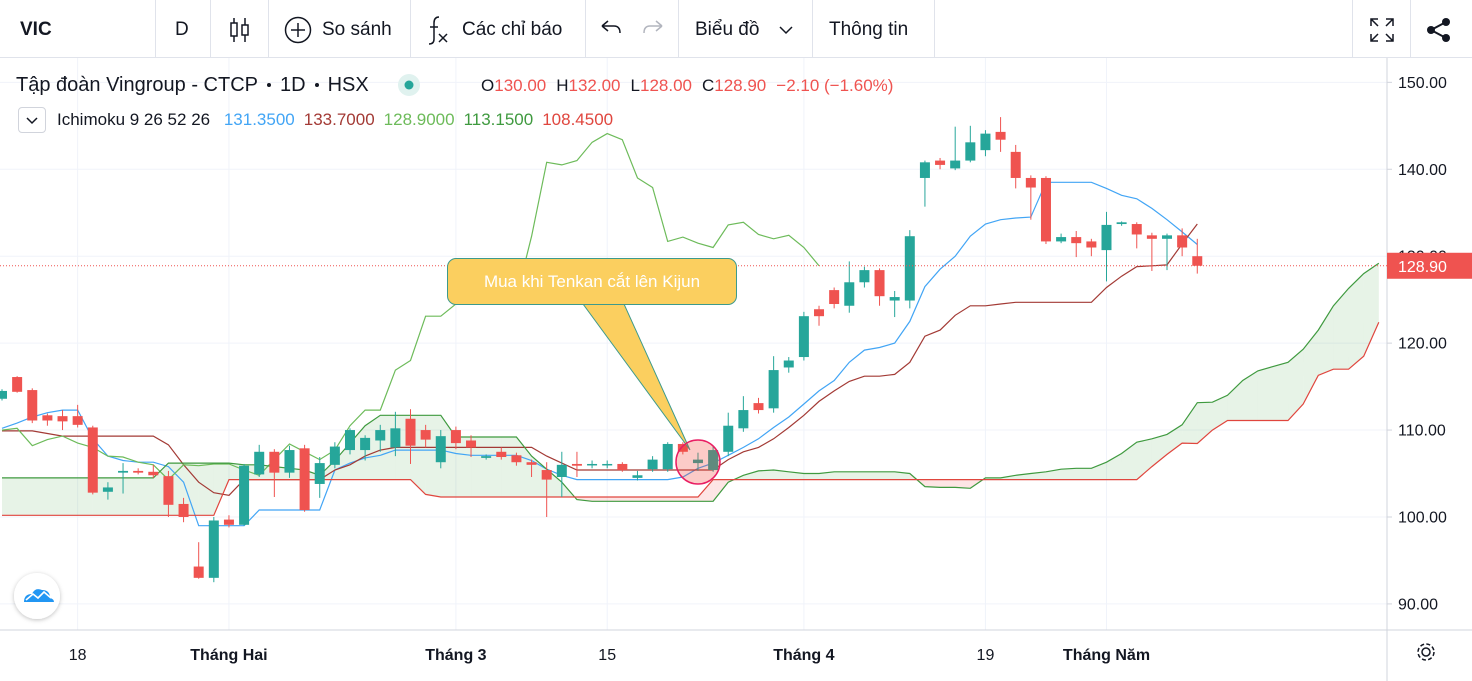 The image size is (1472, 681). What do you see at coordinates (1422, 170) in the screenshot?
I see `y-tick-label: 140.00` at bounding box center [1422, 170].